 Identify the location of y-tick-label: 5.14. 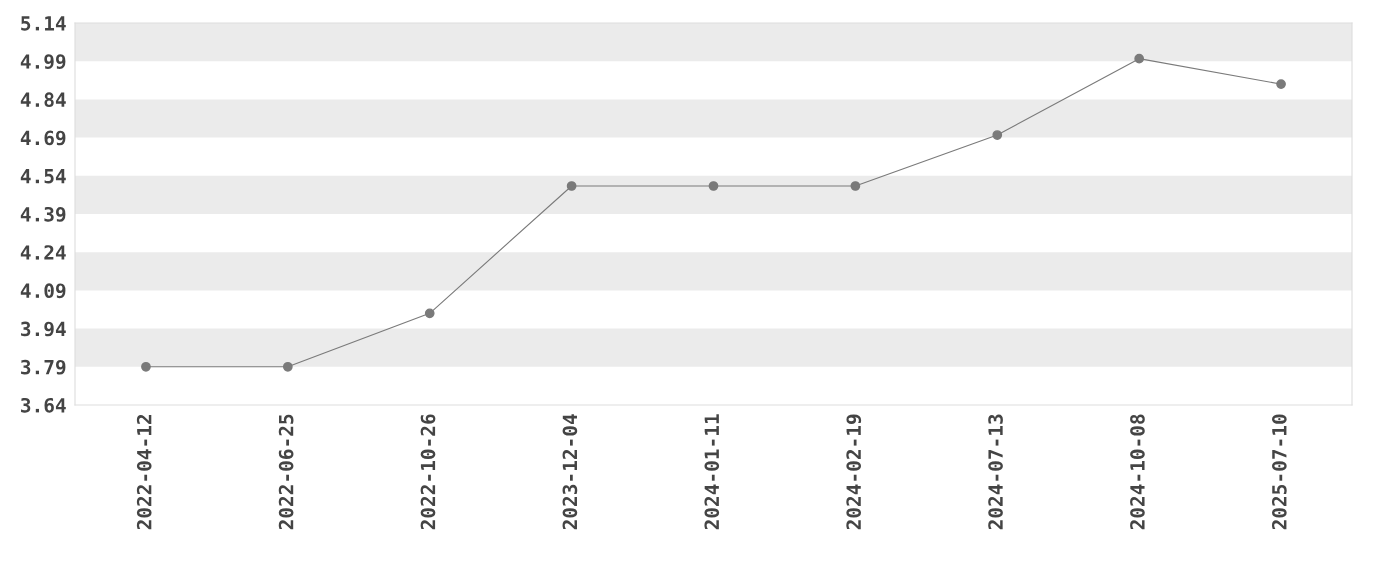
(43, 23).